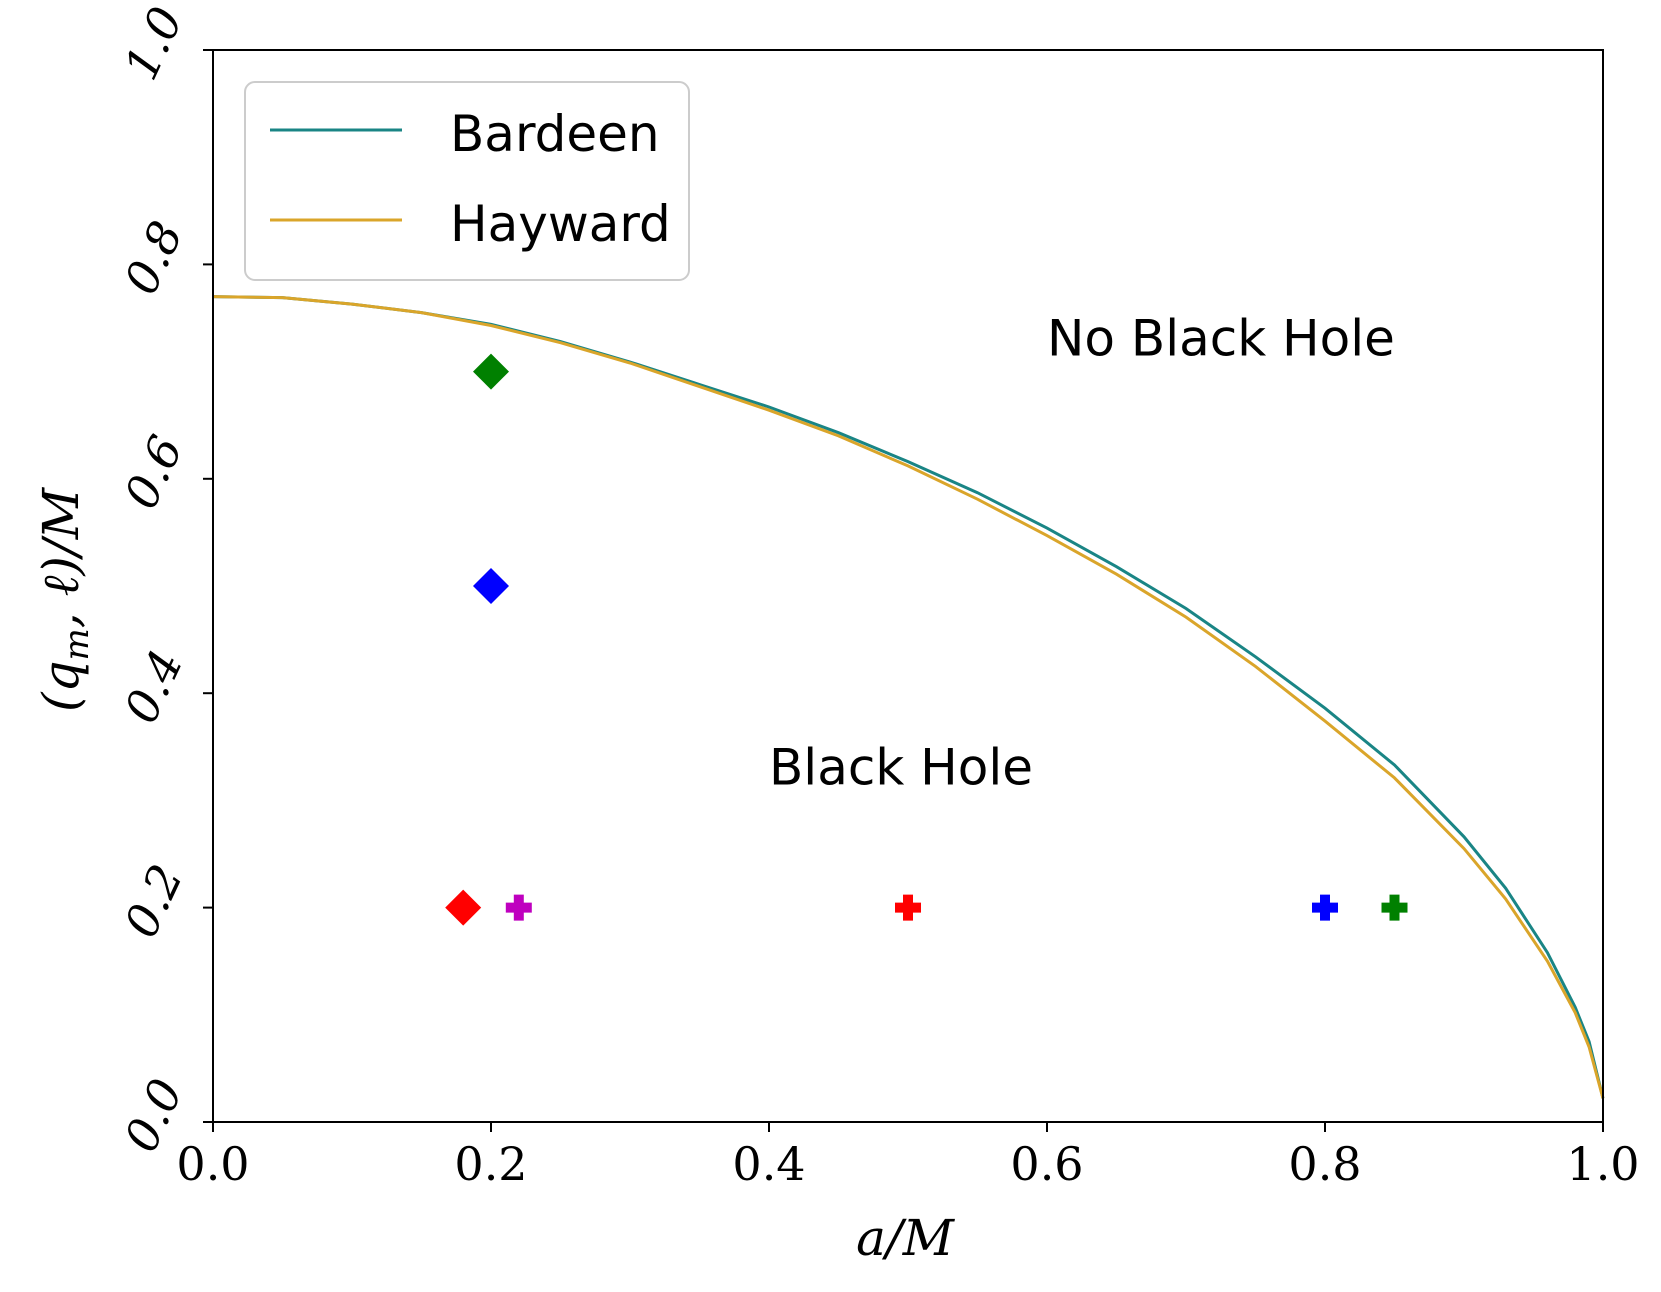 This screenshot has width=1661, height=1292. I want to click on legend-label-bardeen: Bardeen, so click(555, 134).